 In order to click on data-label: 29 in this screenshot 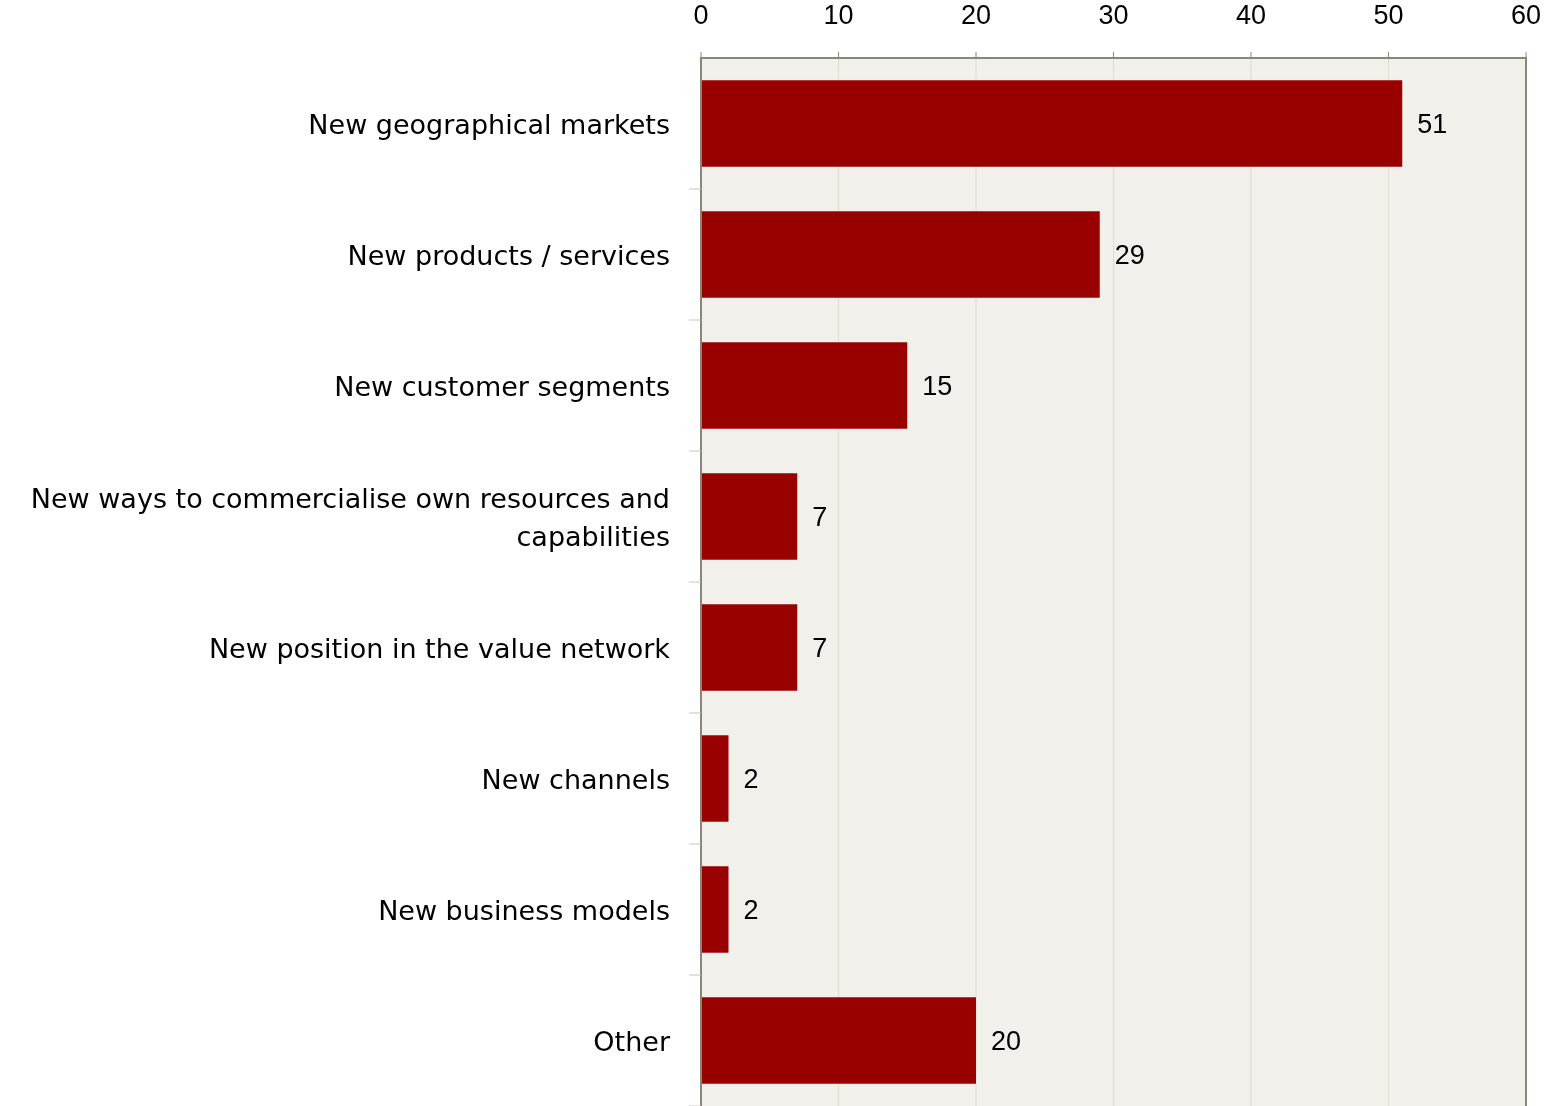, I will do `click(1129, 254)`.